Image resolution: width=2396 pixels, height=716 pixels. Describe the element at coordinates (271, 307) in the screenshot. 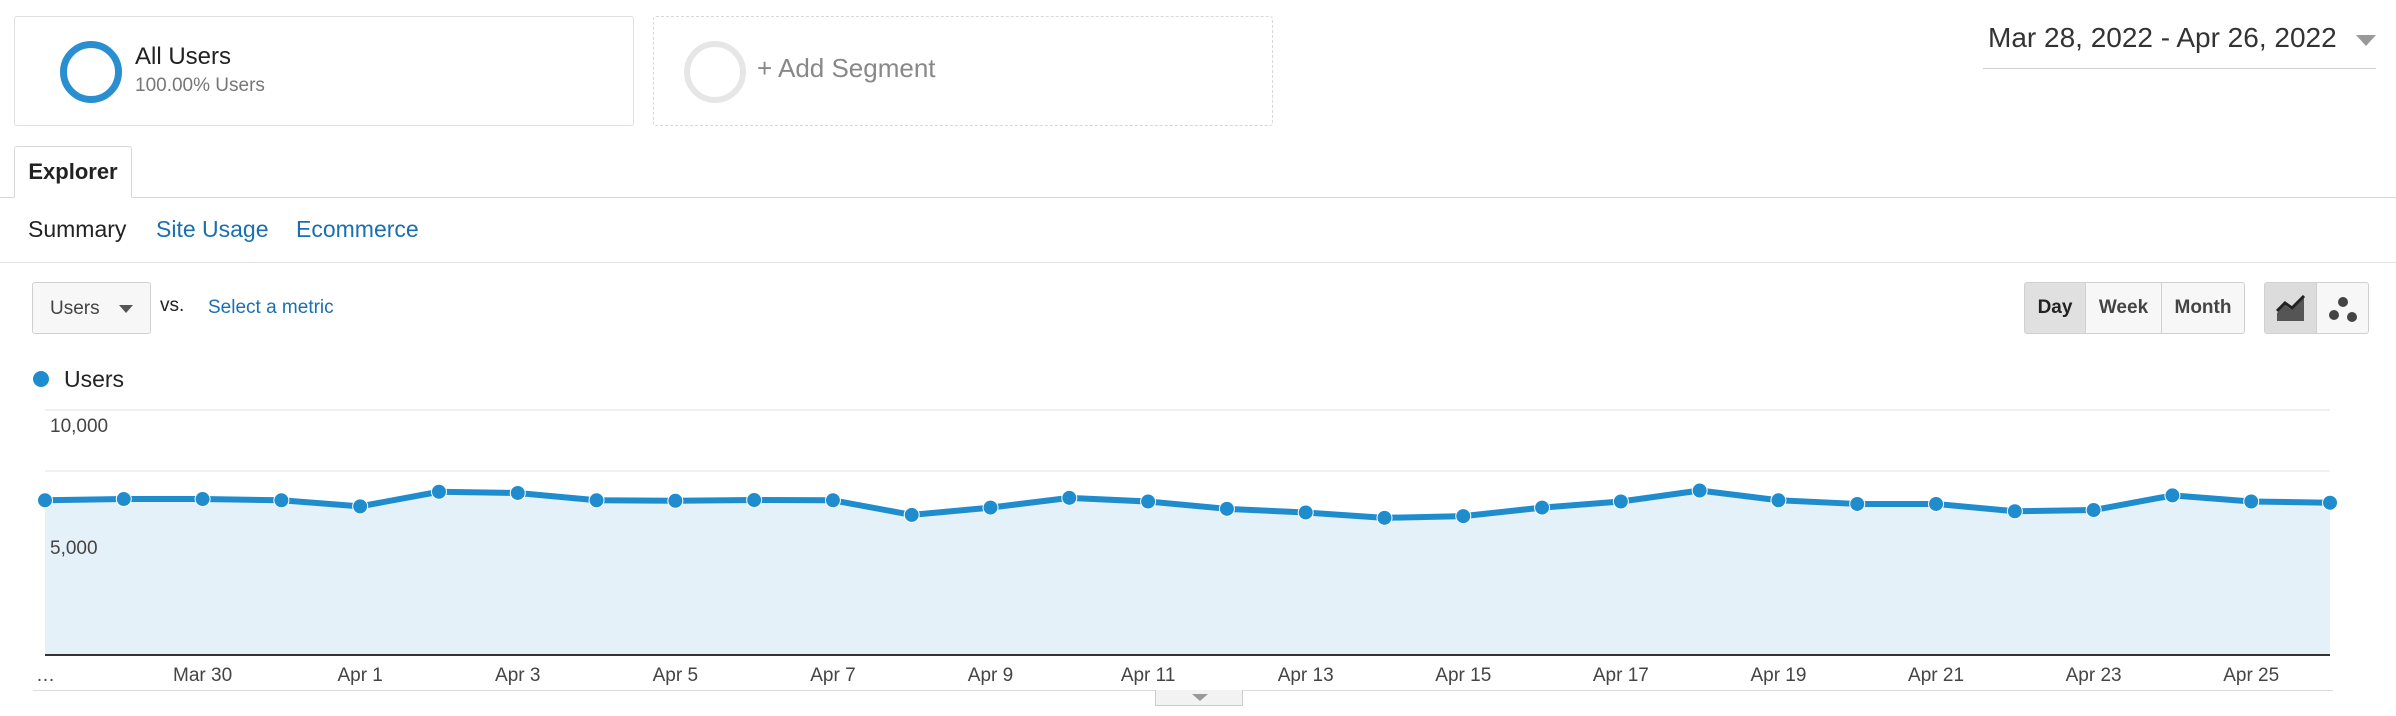

I see `select-metric-link: Select a metric` at that location.